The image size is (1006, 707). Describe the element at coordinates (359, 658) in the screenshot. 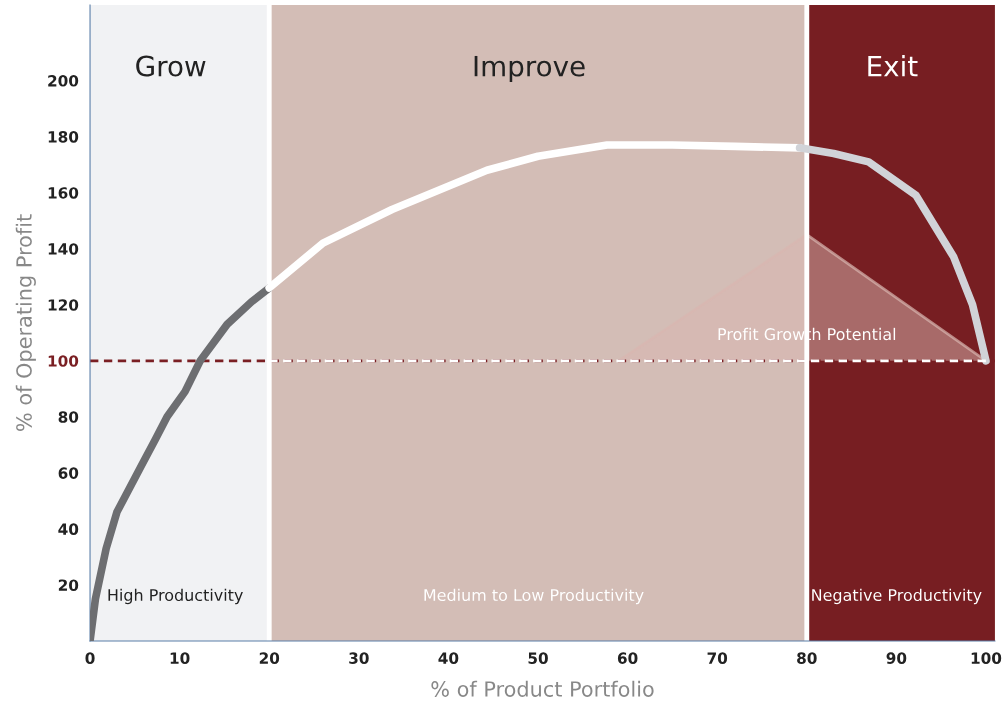

I see `x-tick-label: 30` at that location.